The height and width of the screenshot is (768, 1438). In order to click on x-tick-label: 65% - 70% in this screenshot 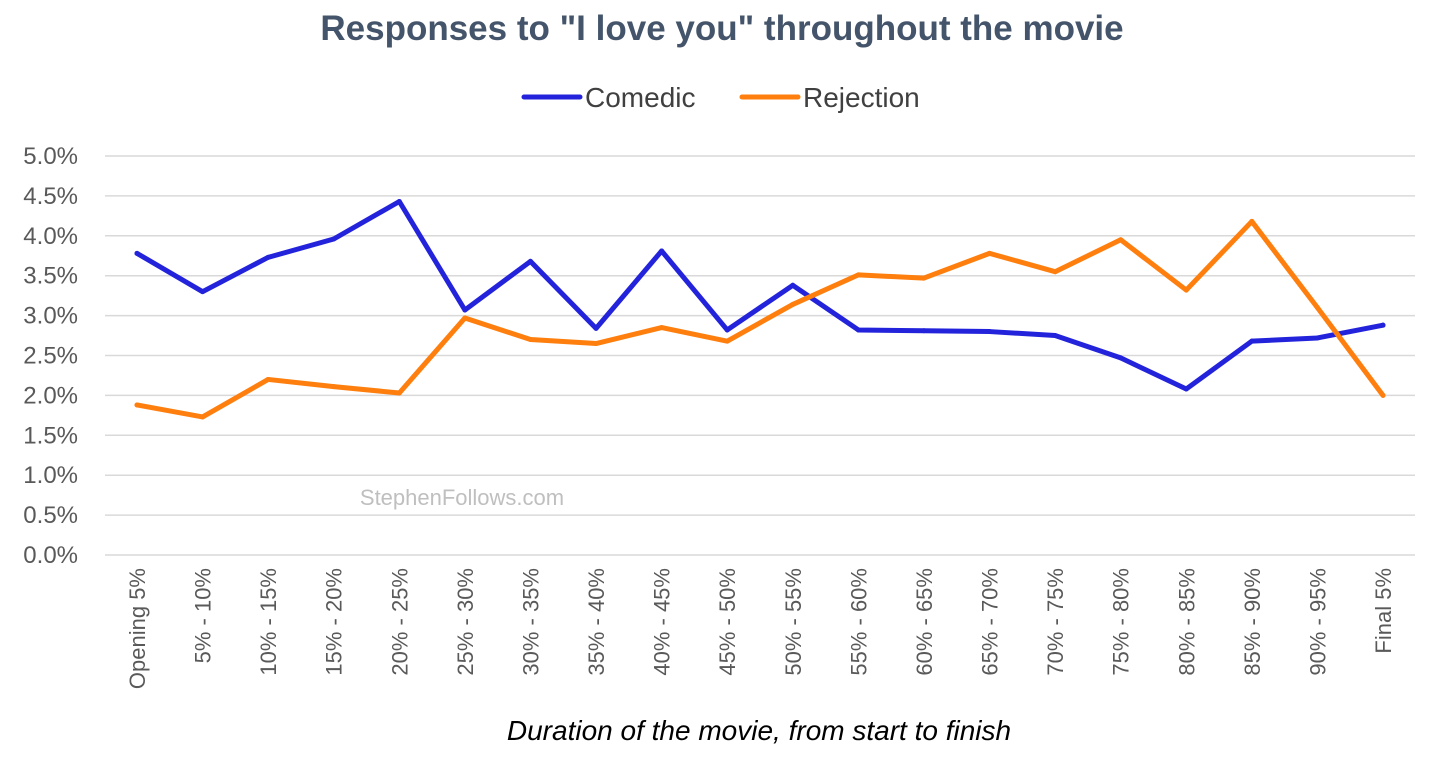, I will do `click(990, 622)`.